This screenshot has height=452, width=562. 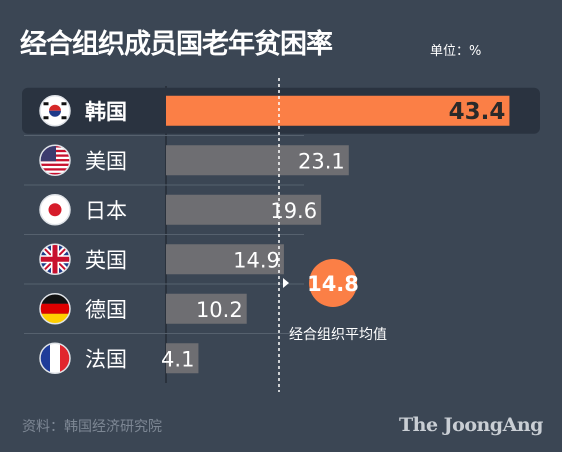 I want to click on category-label: 英国, so click(x=106, y=260).